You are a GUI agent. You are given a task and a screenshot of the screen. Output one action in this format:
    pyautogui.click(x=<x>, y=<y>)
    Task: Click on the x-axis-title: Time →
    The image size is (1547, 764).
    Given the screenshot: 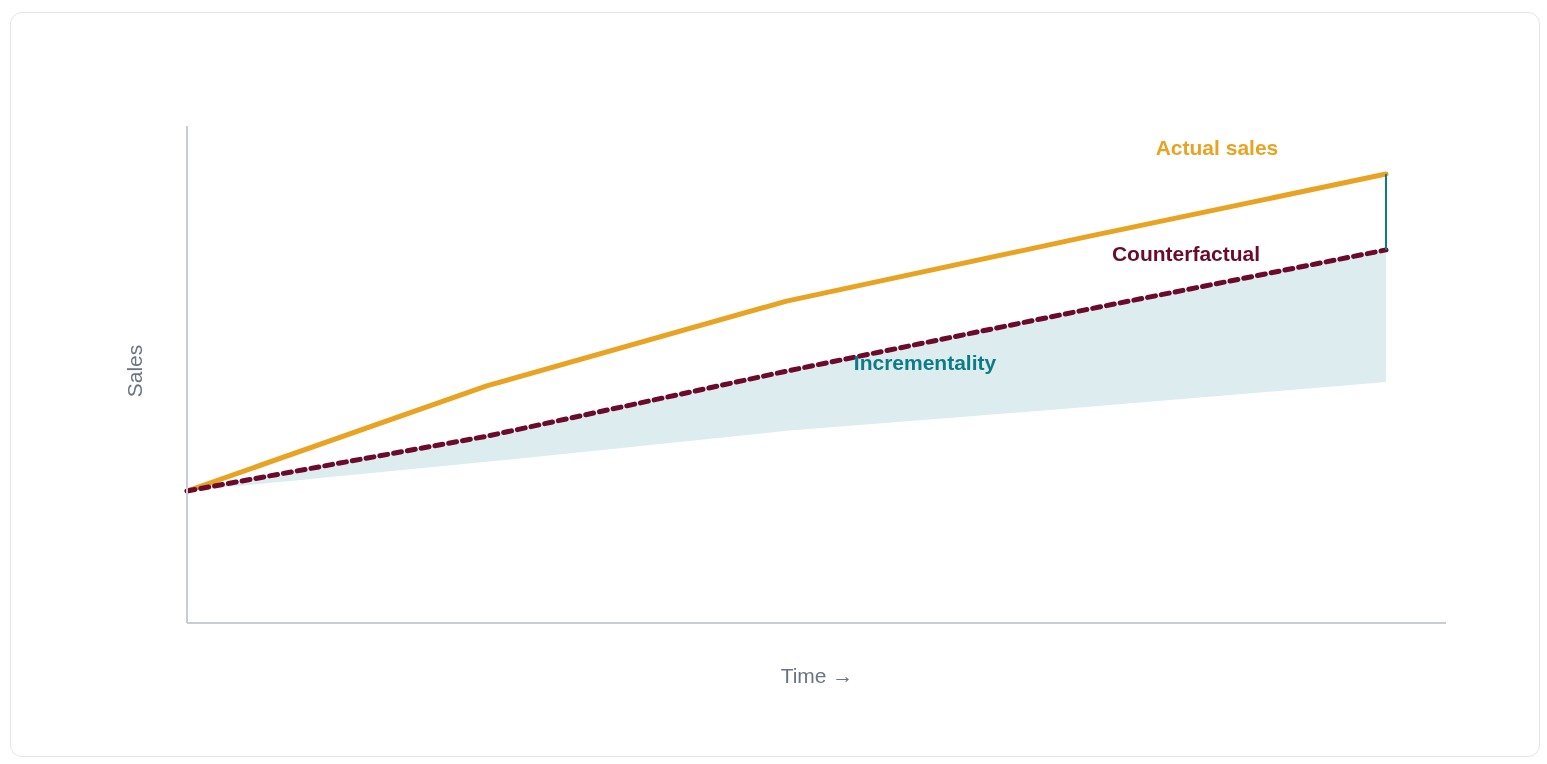 What is the action you would take?
    pyautogui.click(x=817, y=676)
    